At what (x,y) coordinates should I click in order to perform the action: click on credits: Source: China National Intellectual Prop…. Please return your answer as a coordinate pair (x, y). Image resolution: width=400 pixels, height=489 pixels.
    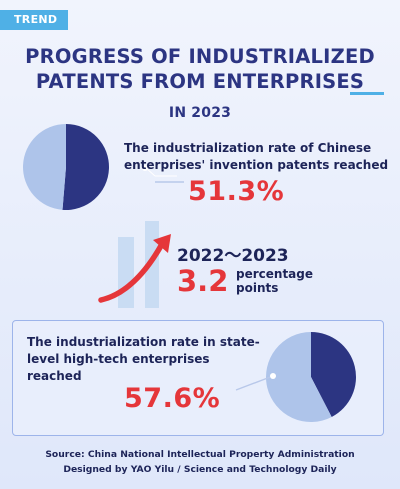
    Looking at the image, I should click on (200, 462).